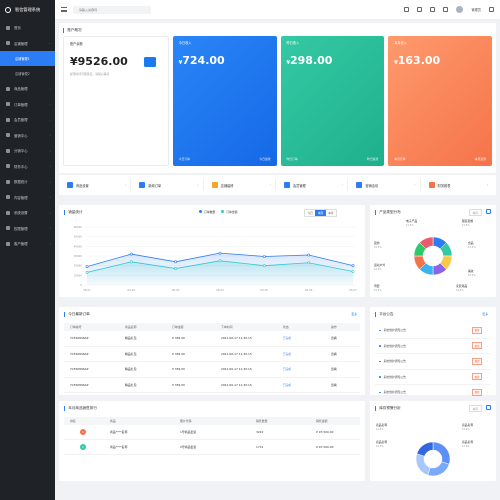 The width and height of the screenshot is (500, 500). I want to click on quick-action-2: 店铺装修 ›, so click(242, 185).